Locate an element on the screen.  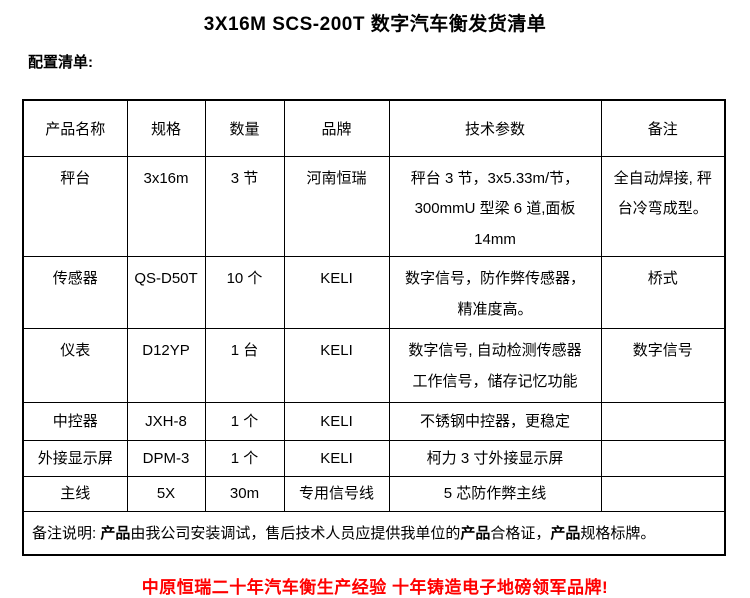
cell-brand: 河南恒瑞 is located at coordinates (336, 206).